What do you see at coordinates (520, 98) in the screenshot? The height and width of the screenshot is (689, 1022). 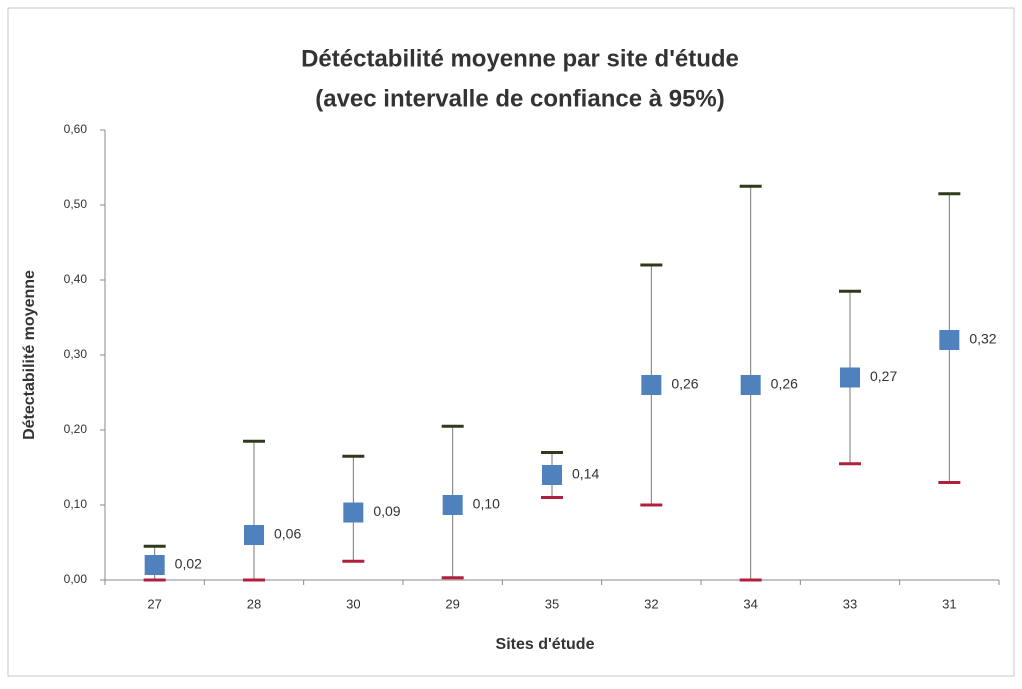 I see `chart-subtitle: (avec intervalle de confiance à 95%)` at bounding box center [520, 98].